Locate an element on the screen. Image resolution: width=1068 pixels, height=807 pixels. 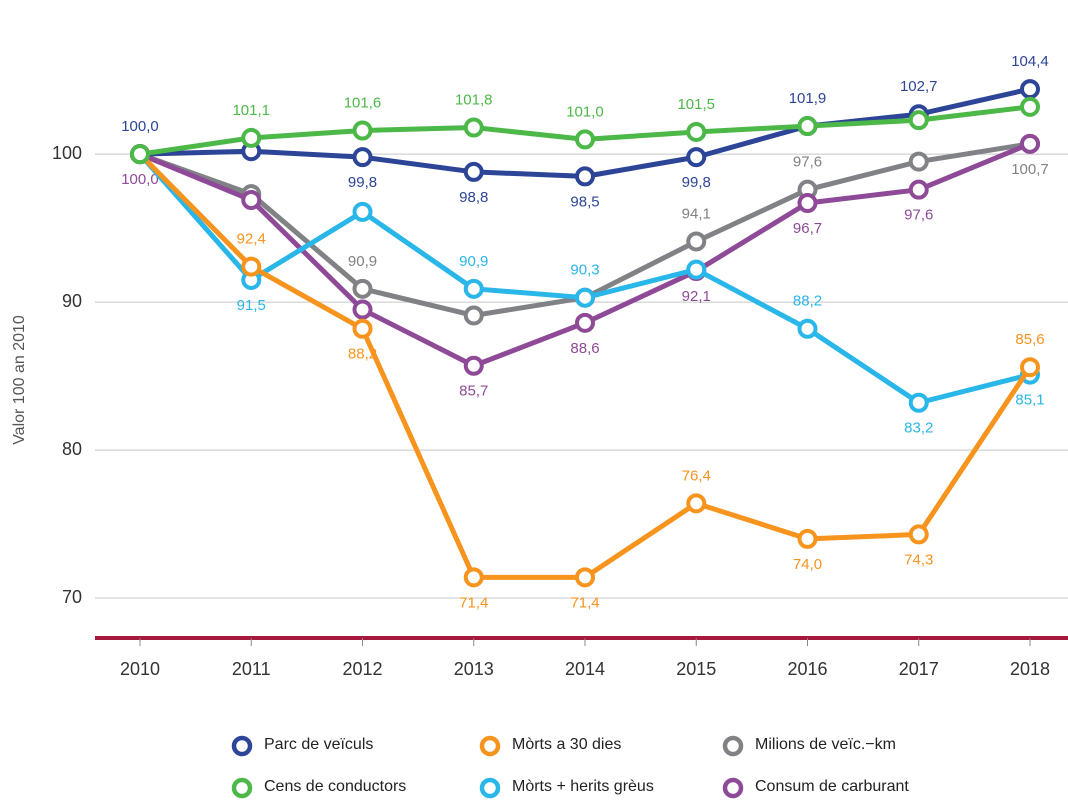
x-tick-label: 2016 is located at coordinates (807, 669).